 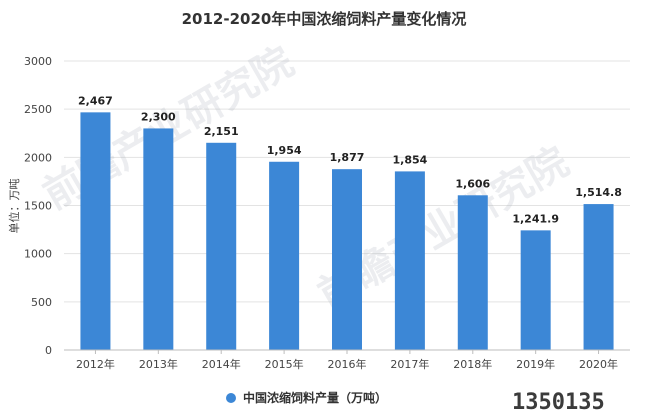 What do you see at coordinates (158, 116) in the screenshot?
I see `bar-value-label: 2,300` at bounding box center [158, 116].